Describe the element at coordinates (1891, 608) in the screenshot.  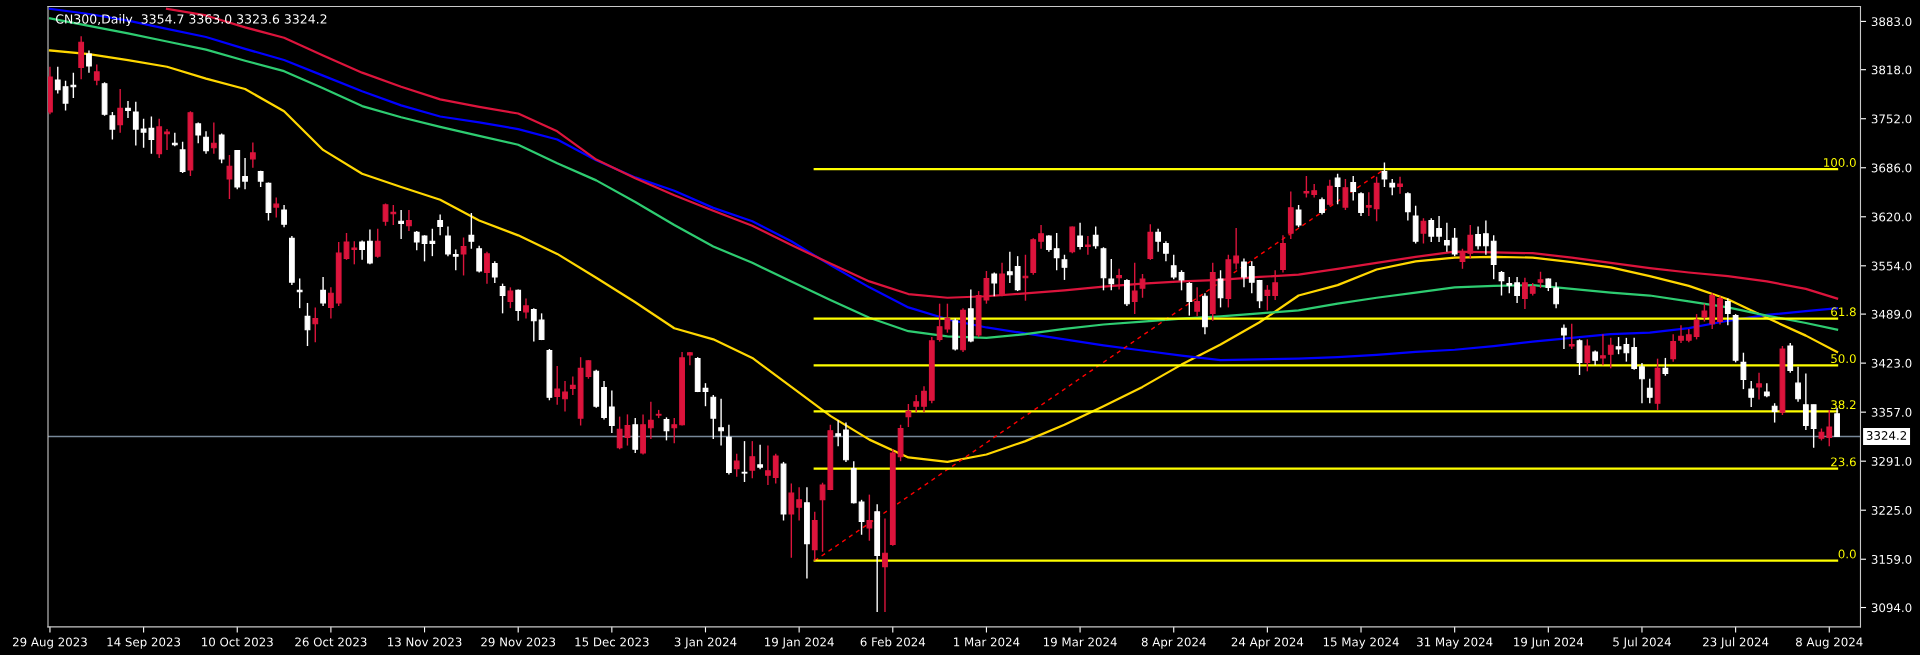
I see `y-tick-label: 3094.0` at that location.